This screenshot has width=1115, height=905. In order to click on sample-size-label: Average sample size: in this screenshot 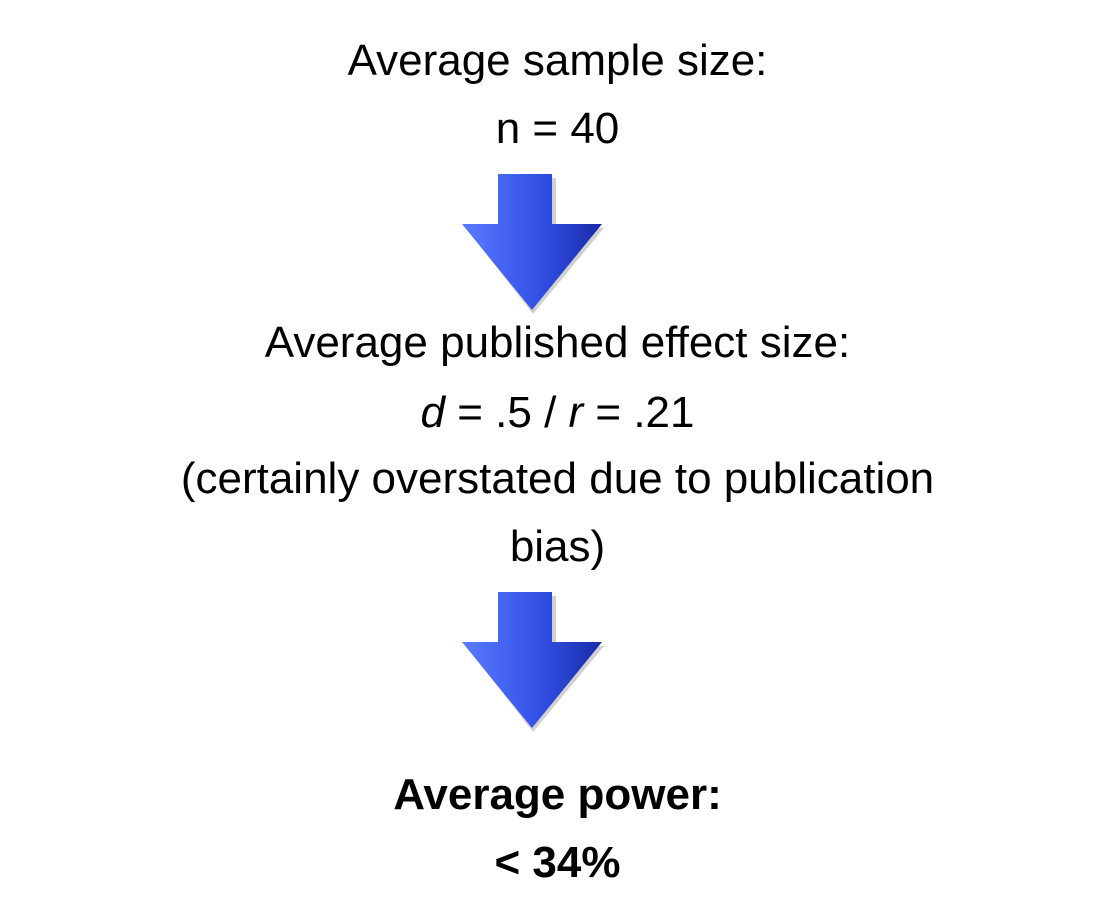, I will do `click(557, 60)`.